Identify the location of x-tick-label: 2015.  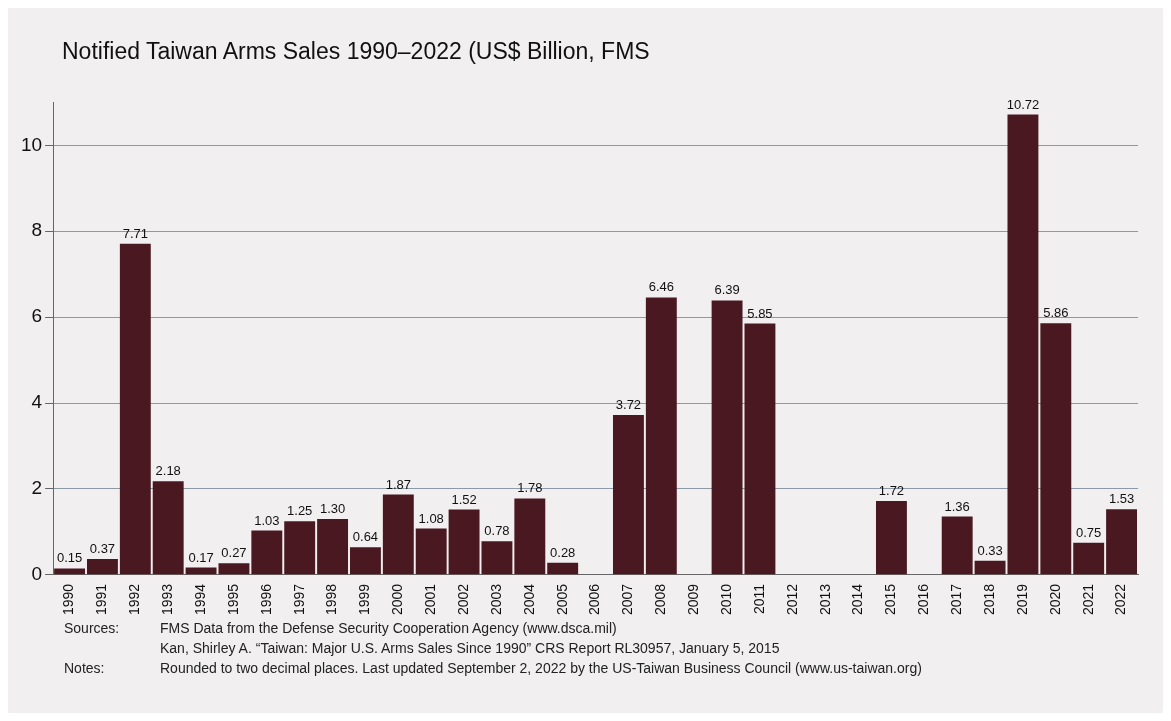
(890, 599).